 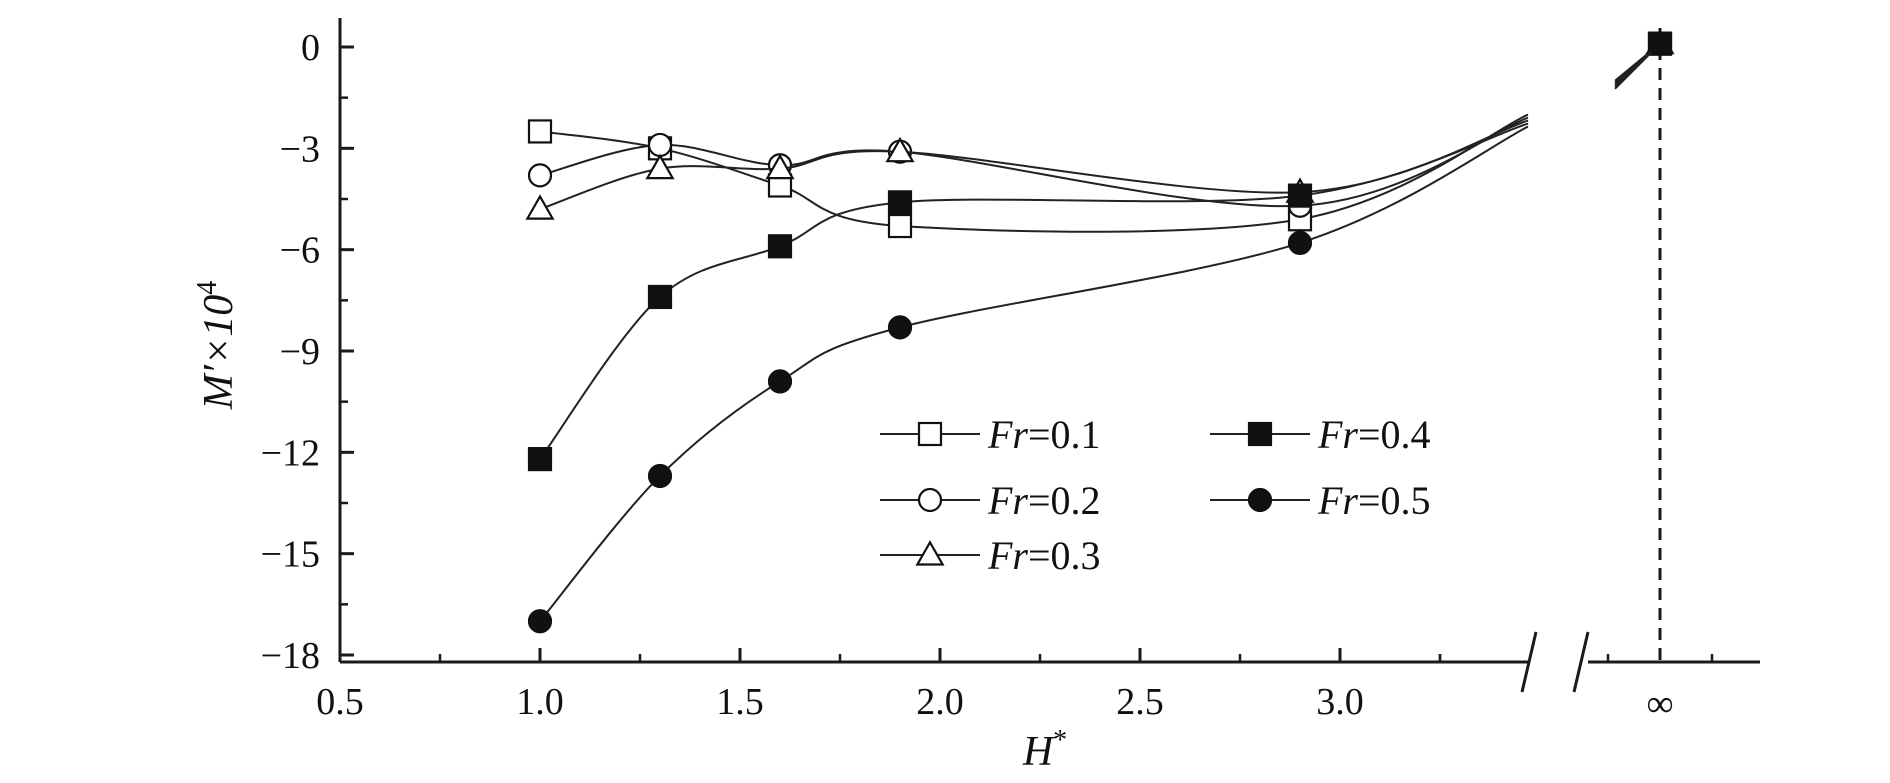 I want to click on x-tick-label: 2.5, so click(x=1140, y=702).